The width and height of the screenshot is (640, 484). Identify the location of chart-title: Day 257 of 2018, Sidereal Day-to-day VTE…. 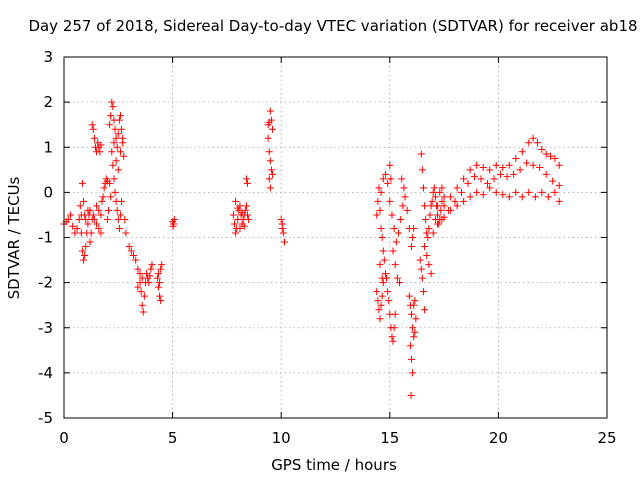
(332, 26).